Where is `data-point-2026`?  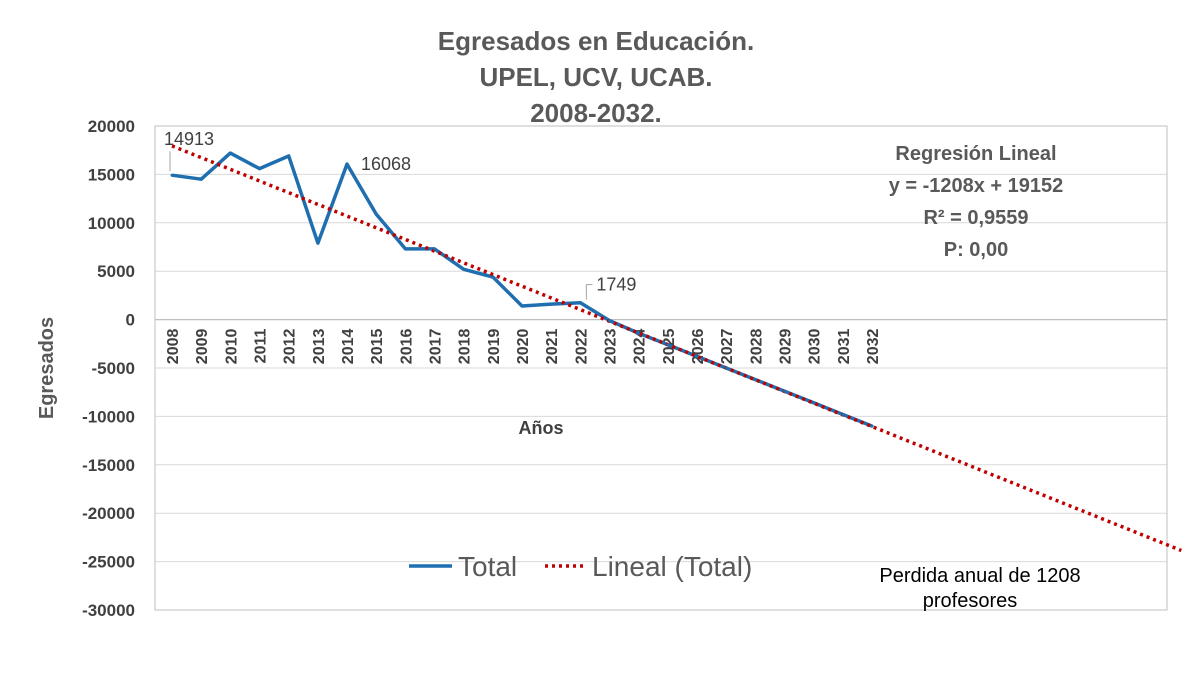 data-point-2026 is located at coordinates (697, 356).